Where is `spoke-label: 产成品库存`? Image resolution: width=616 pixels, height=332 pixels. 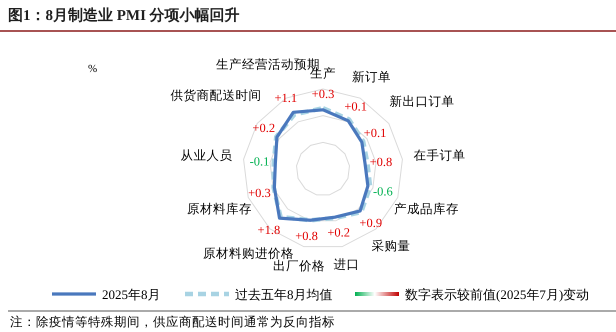
spoke-label: 产成品库存 is located at coordinates (427, 209).